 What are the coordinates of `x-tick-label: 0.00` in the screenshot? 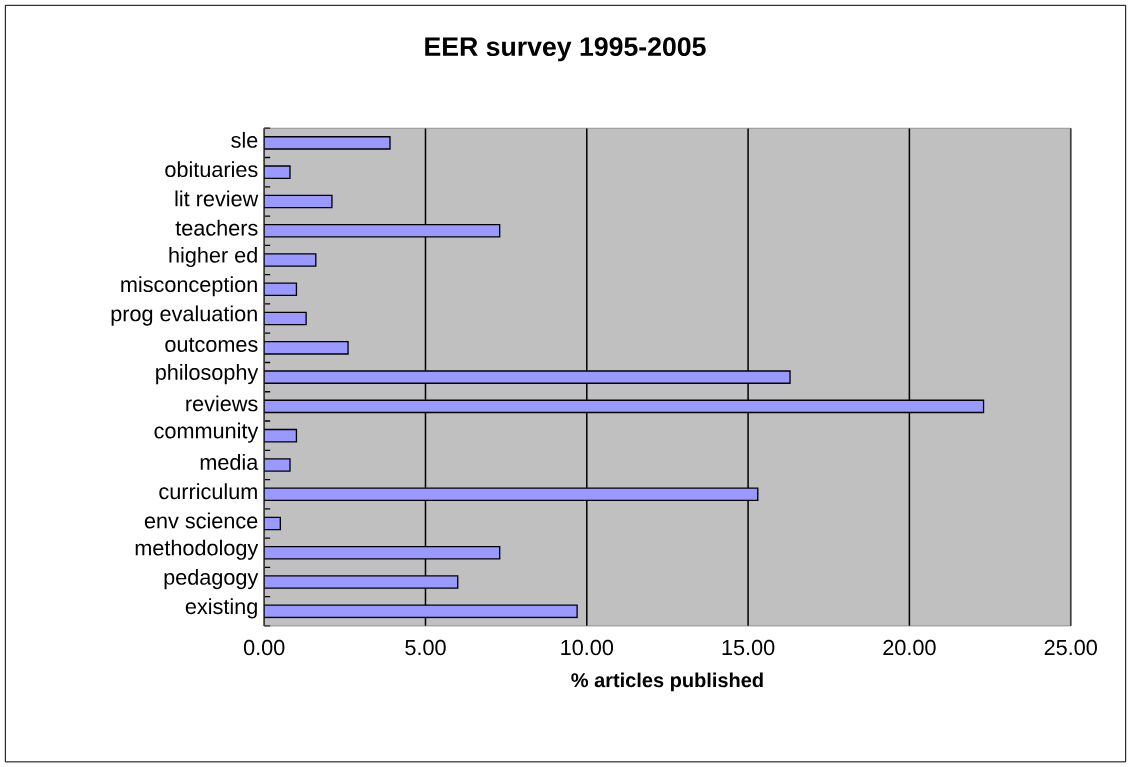 It's located at (264, 647).